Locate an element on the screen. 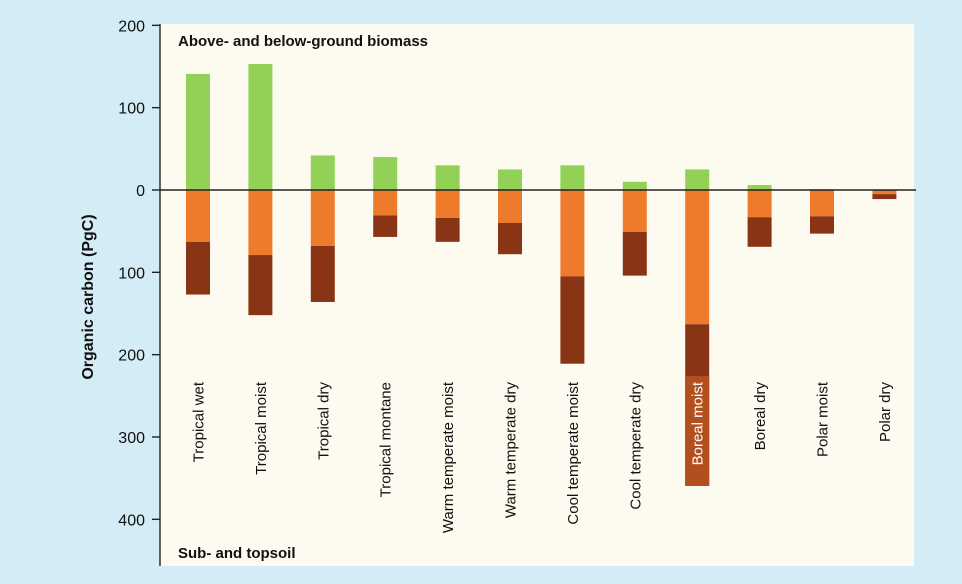 The width and height of the screenshot is (962, 584). x-category-label: Polar moist is located at coordinates (823, 419).